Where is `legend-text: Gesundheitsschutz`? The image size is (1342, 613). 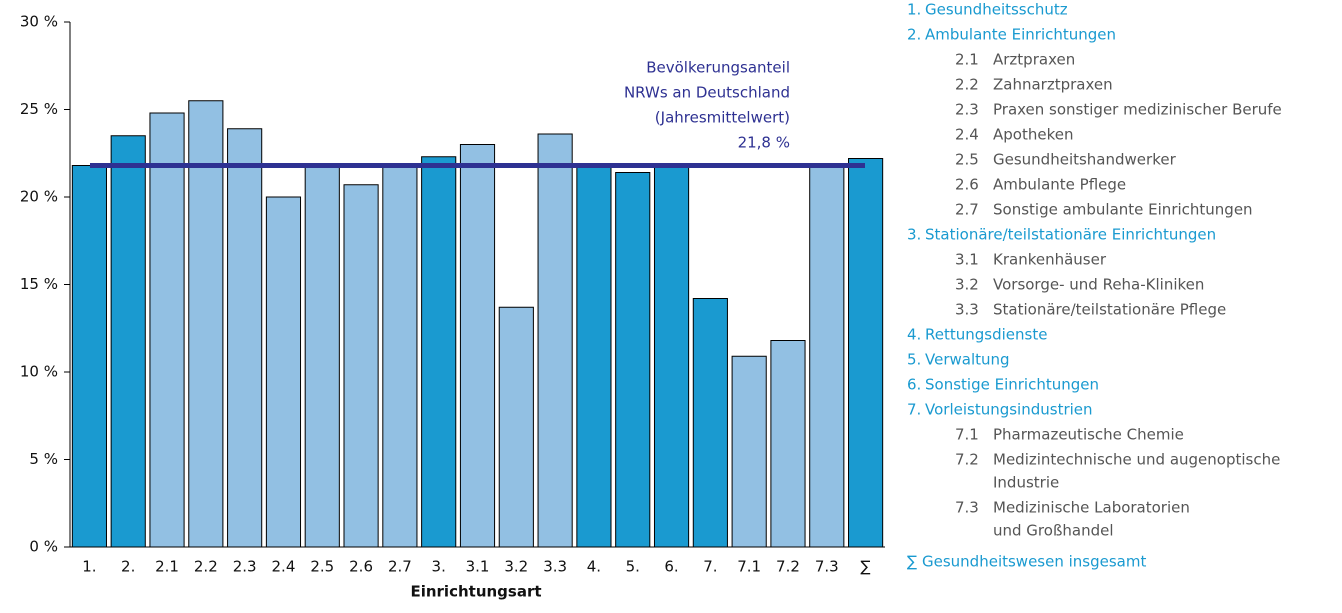
legend-text: Gesundheitsschutz is located at coordinates (996, 10).